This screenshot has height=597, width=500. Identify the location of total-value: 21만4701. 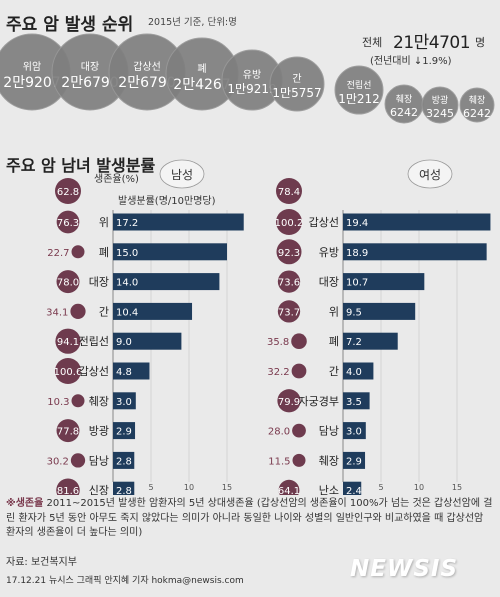
(432, 43).